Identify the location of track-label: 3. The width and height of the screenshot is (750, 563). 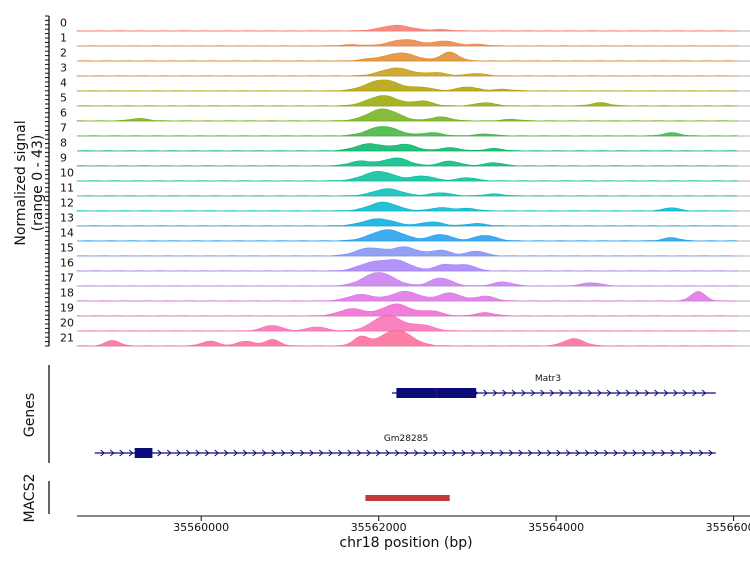
(63, 68).